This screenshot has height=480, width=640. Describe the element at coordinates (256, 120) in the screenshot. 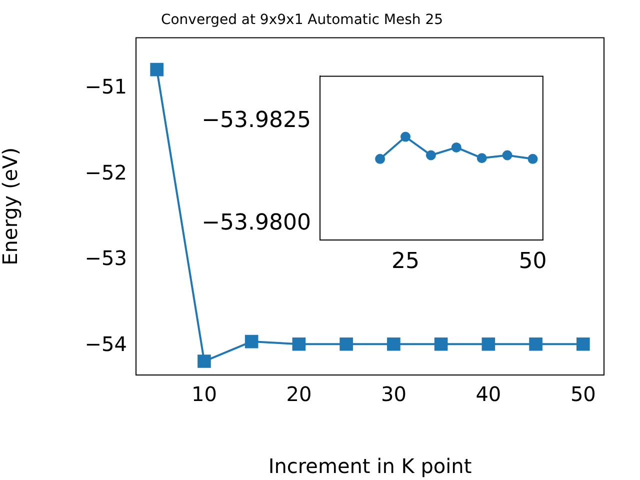

I see `y-tick-label: −53.9825` at that location.